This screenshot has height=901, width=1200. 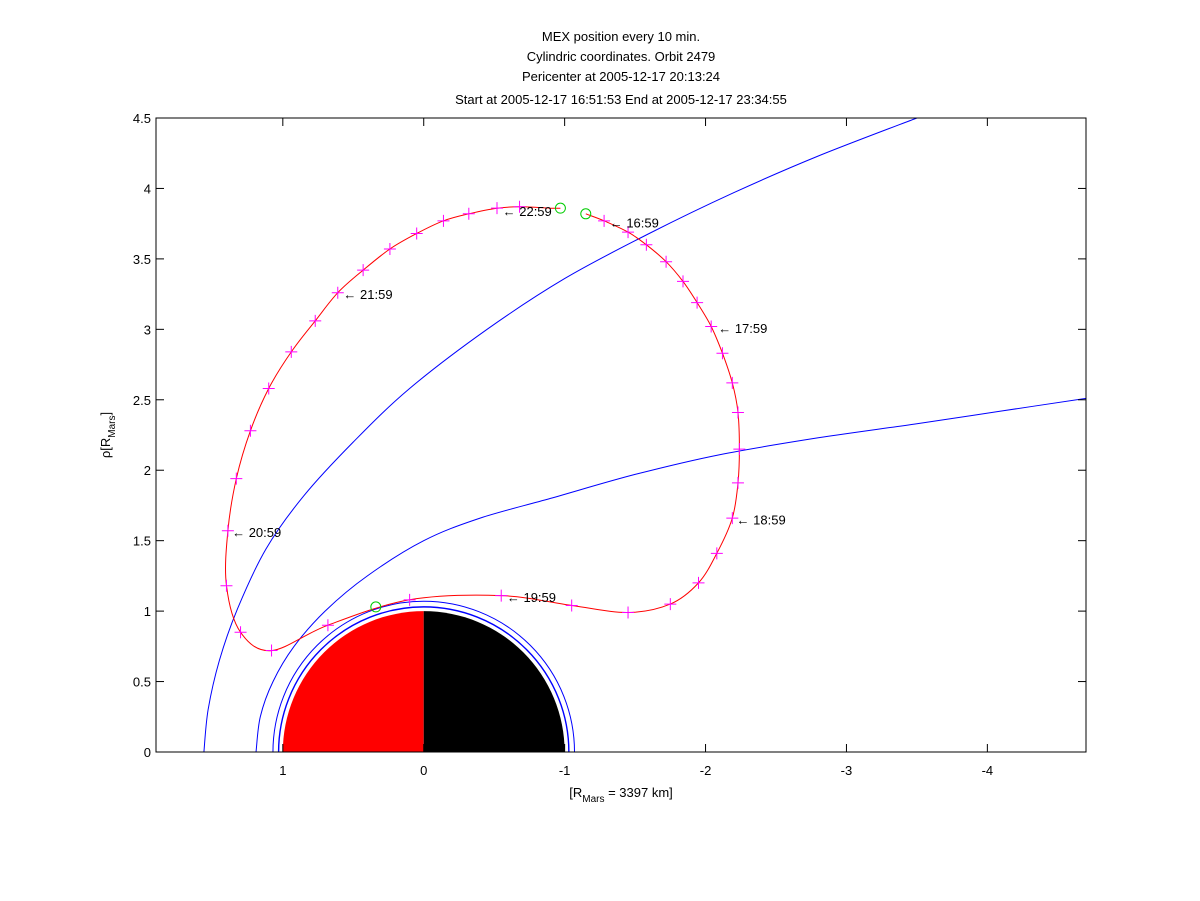 I want to click on y-tick-label: 2.5, so click(x=142, y=400).